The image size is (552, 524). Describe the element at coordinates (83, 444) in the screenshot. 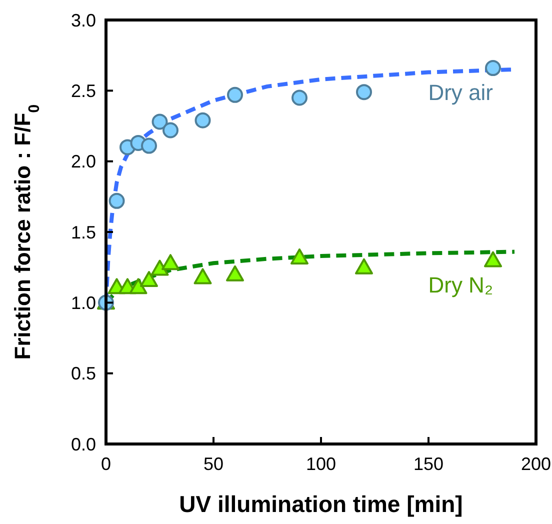

I see `y-tick-label: 0.0` at that location.